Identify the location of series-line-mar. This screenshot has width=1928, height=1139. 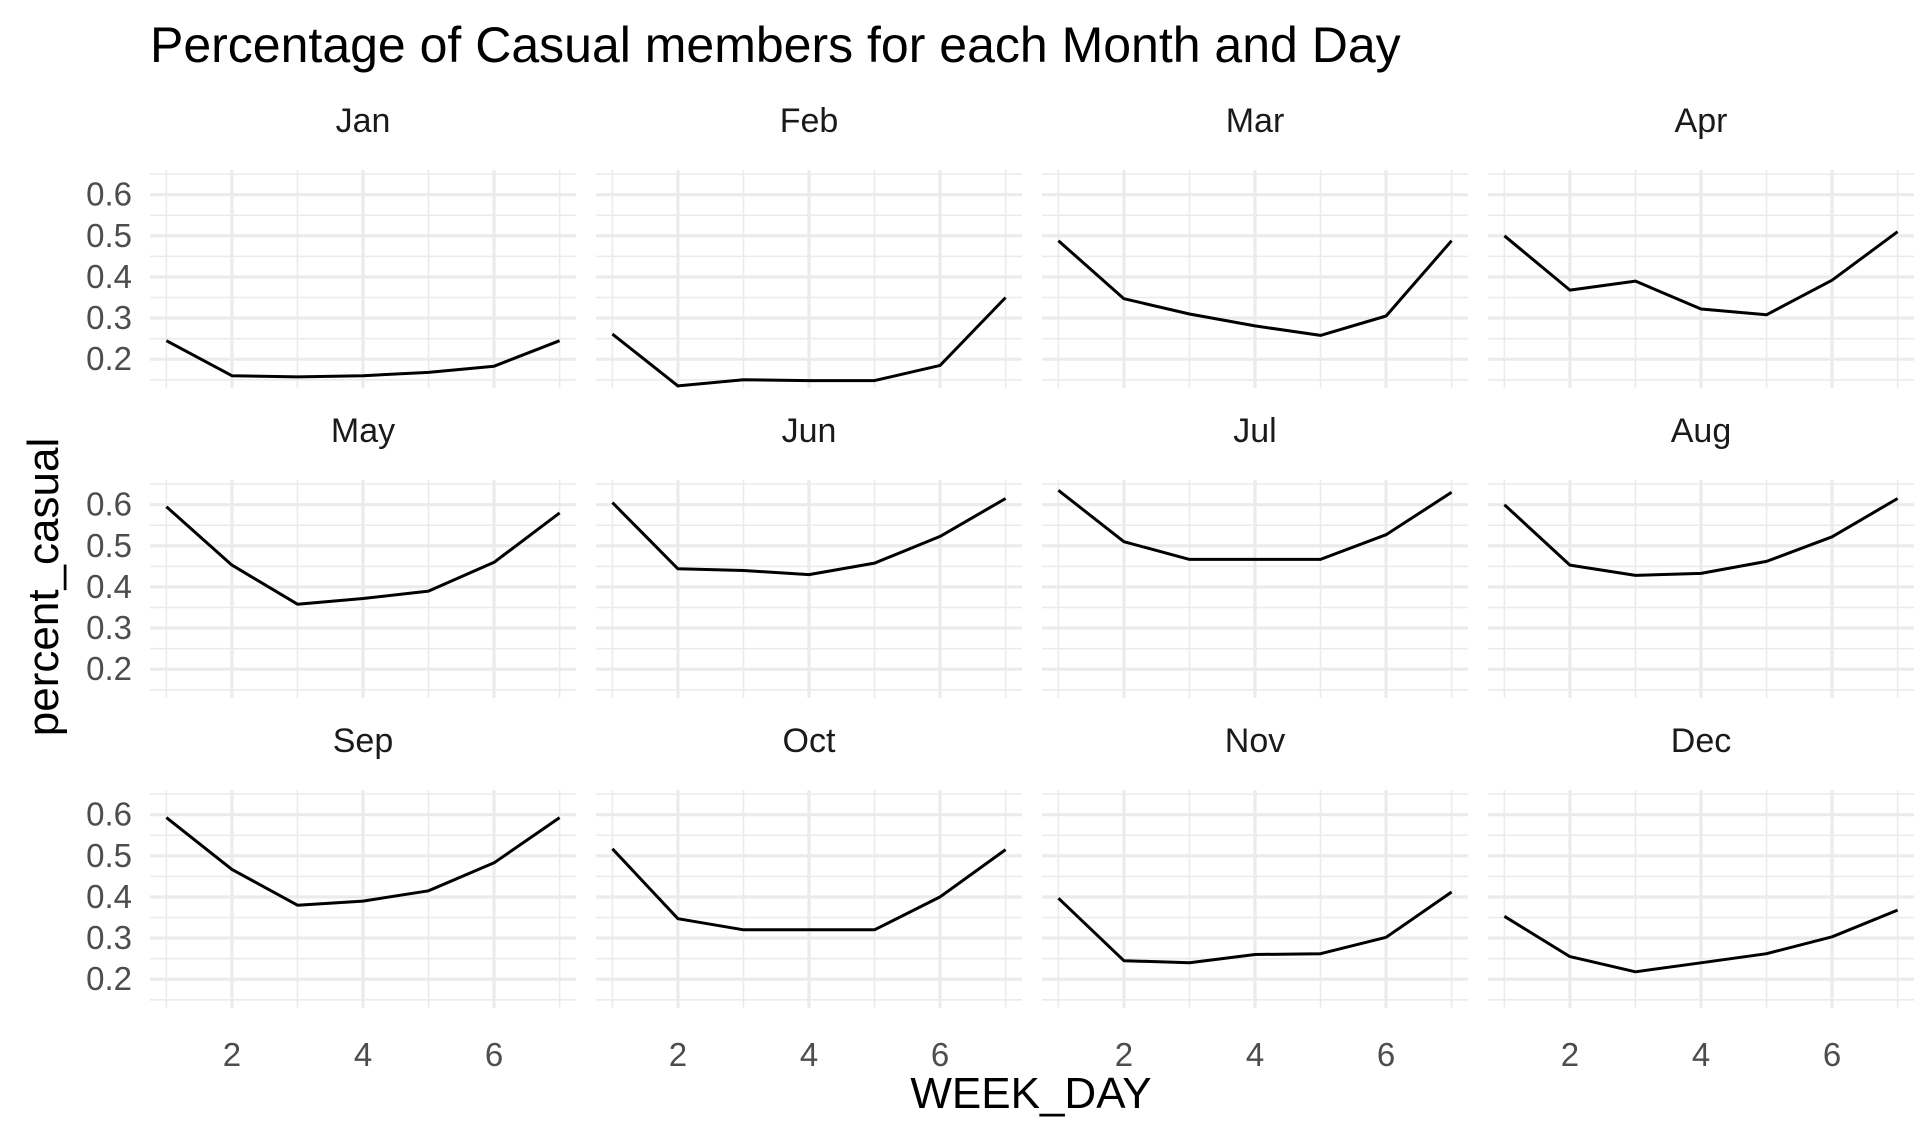
(1255, 288).